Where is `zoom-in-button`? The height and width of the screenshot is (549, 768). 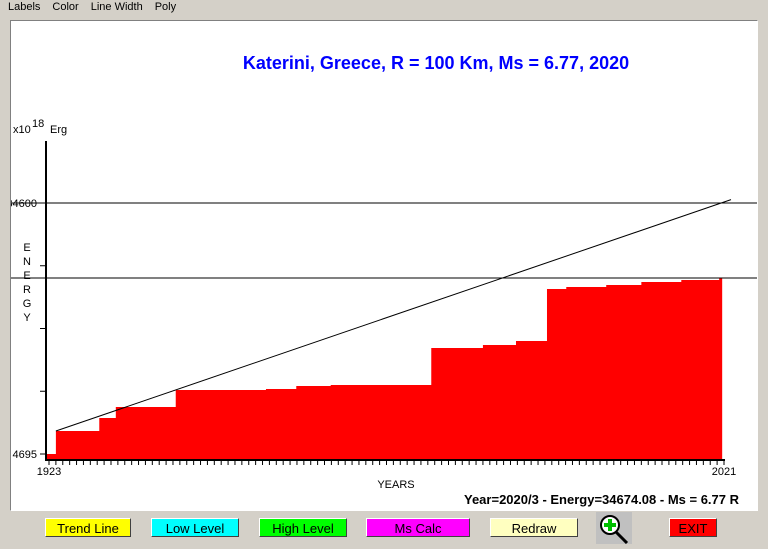 zoom-in-button is located at coordinates (614, 528).